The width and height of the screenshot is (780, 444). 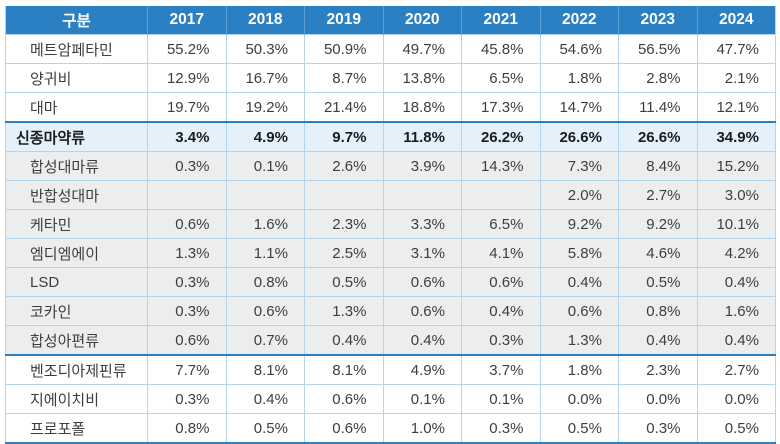 What do you see at coordinates (265, 136) in the screenshot?
I see `value-cell: 4.9%` at bounding box center [265, 136].